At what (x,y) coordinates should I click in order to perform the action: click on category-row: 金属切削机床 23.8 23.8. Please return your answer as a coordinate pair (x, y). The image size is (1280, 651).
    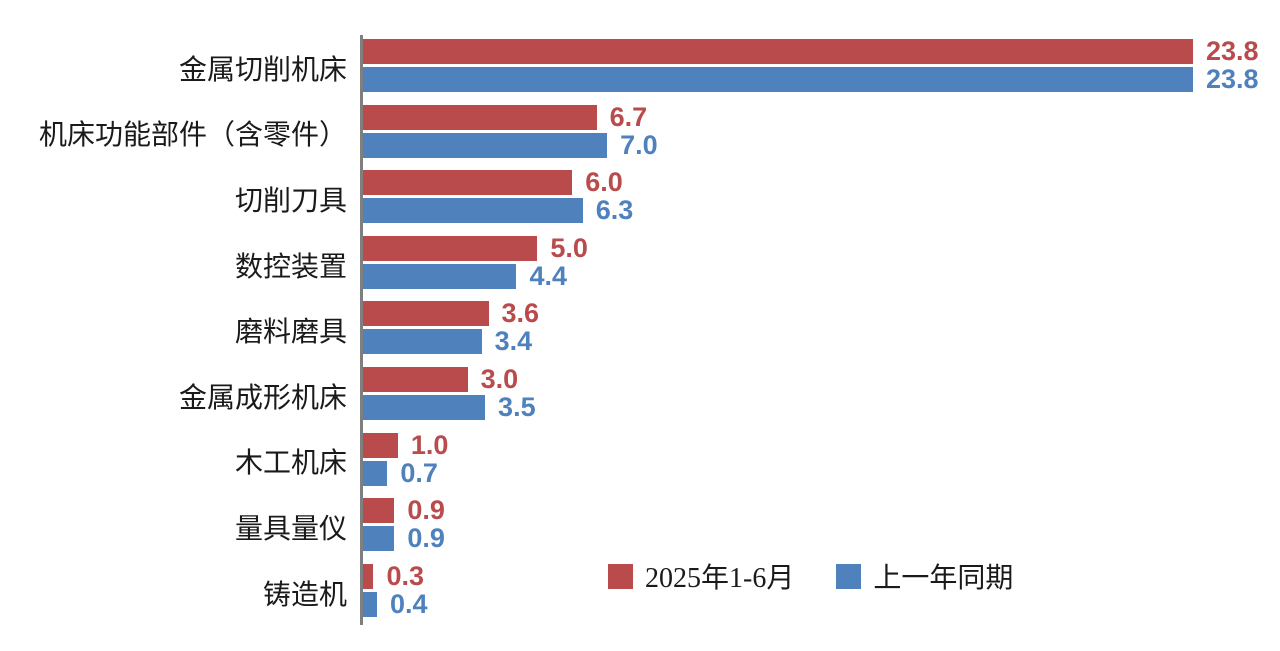
    Looking at the image, I should click on (640, 68).